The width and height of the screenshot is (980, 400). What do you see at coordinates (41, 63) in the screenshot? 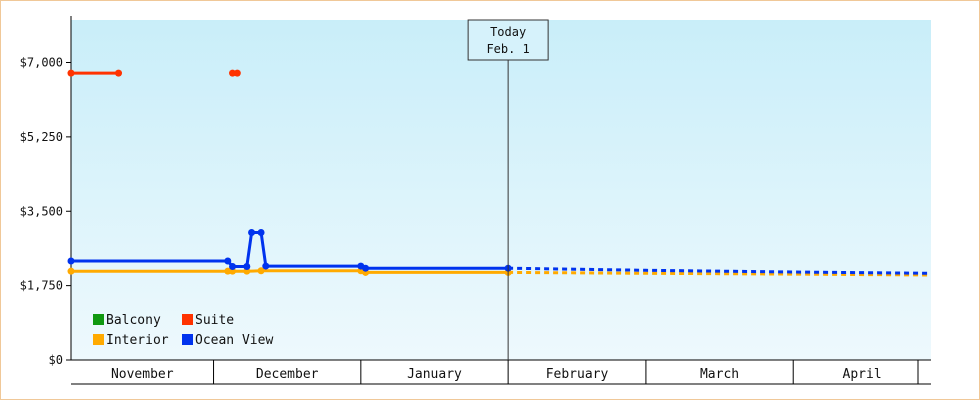
I see `y-tick-label: $7,000` at bounding box center [41, 63].